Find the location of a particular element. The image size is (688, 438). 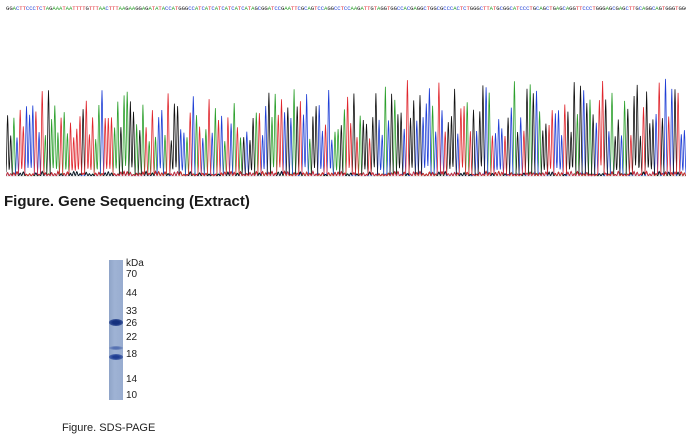

marker-label: 26 is located at coordinates (132, 323).